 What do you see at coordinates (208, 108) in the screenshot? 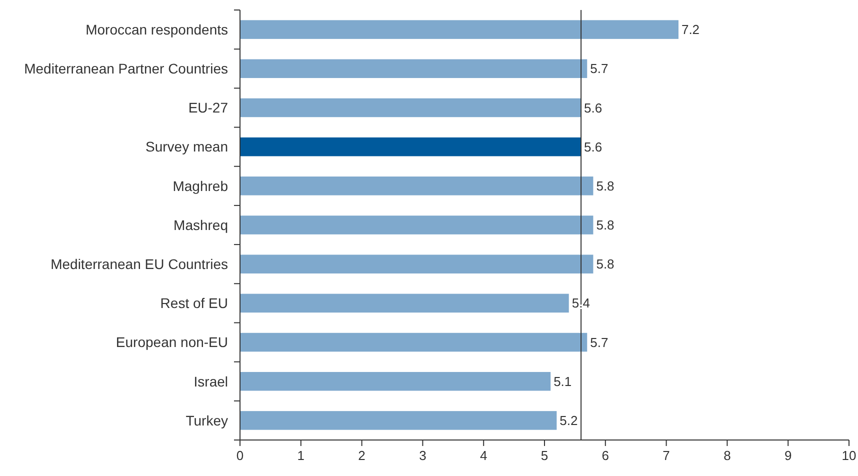
I see `y-tick-label: EU-27` at bounding box center [208, 108].